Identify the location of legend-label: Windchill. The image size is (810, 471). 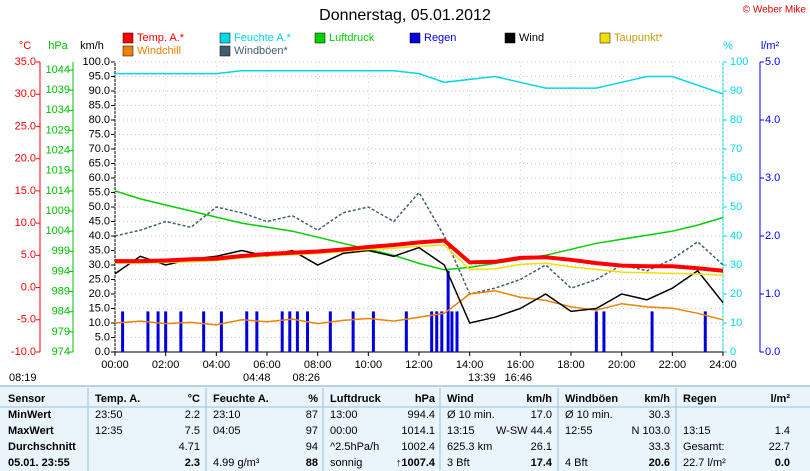
(159, 51).